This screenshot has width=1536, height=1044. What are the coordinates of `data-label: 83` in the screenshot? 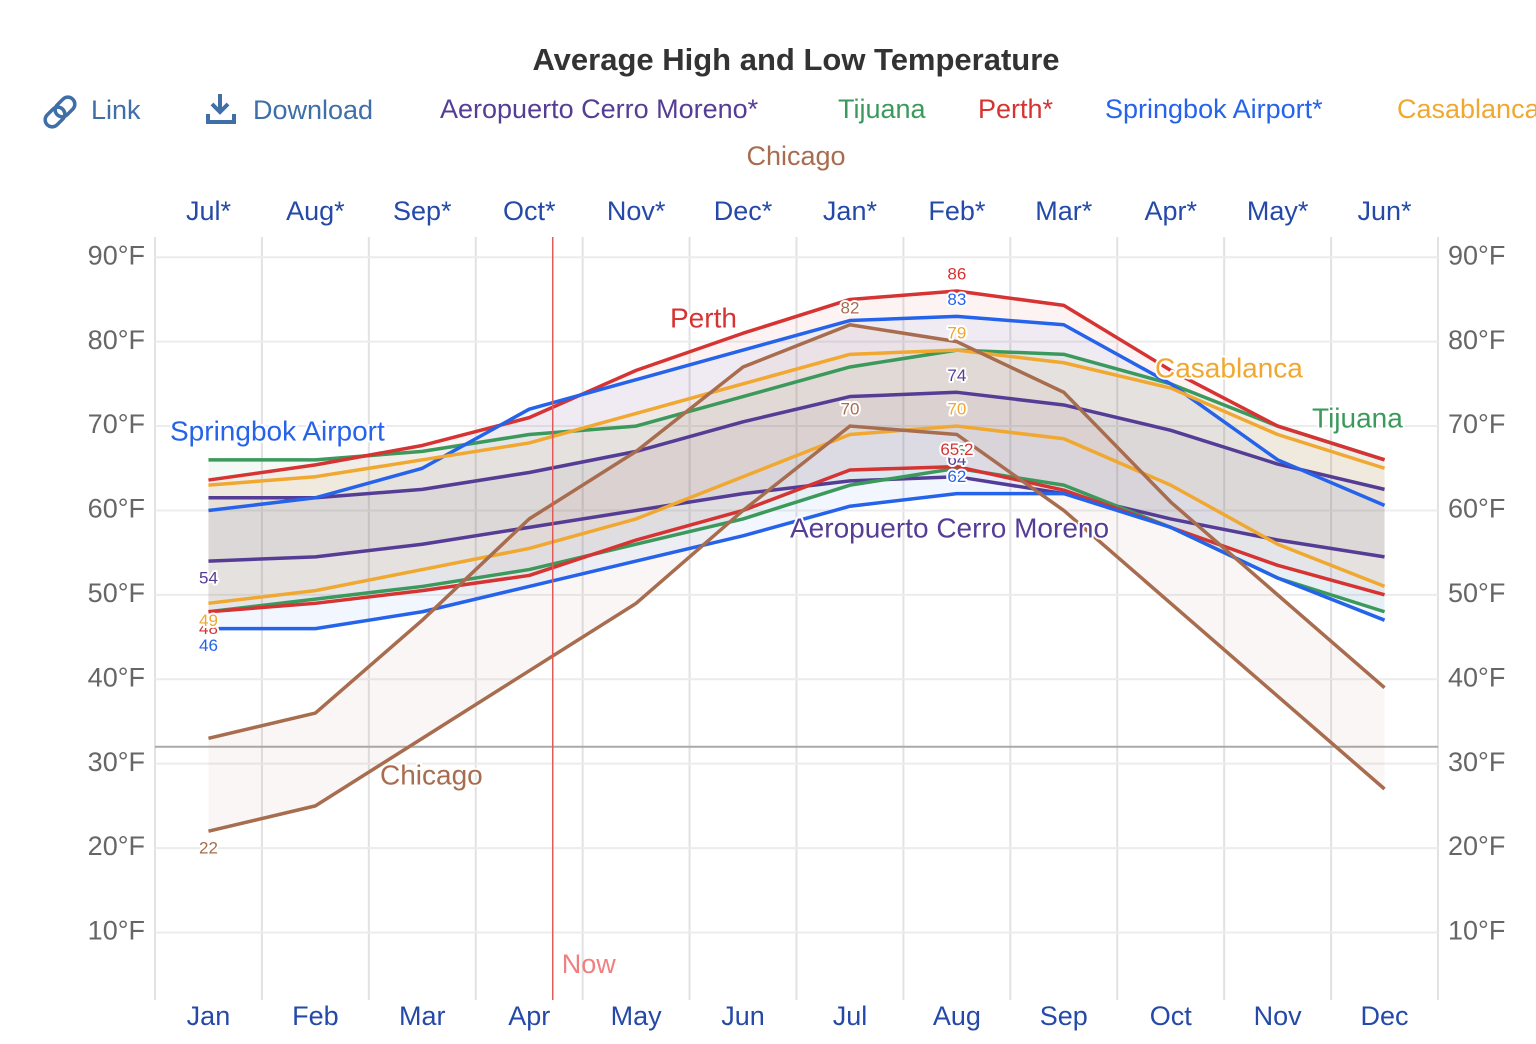 It's located at (956, 299).